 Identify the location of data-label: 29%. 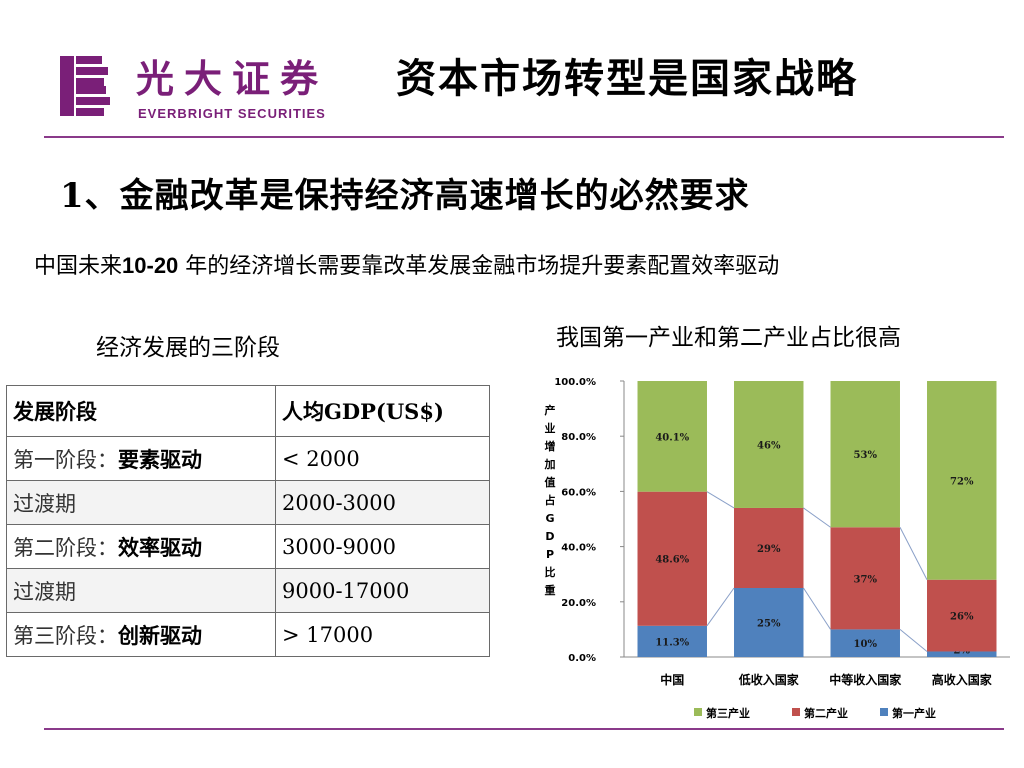
(769, 549).